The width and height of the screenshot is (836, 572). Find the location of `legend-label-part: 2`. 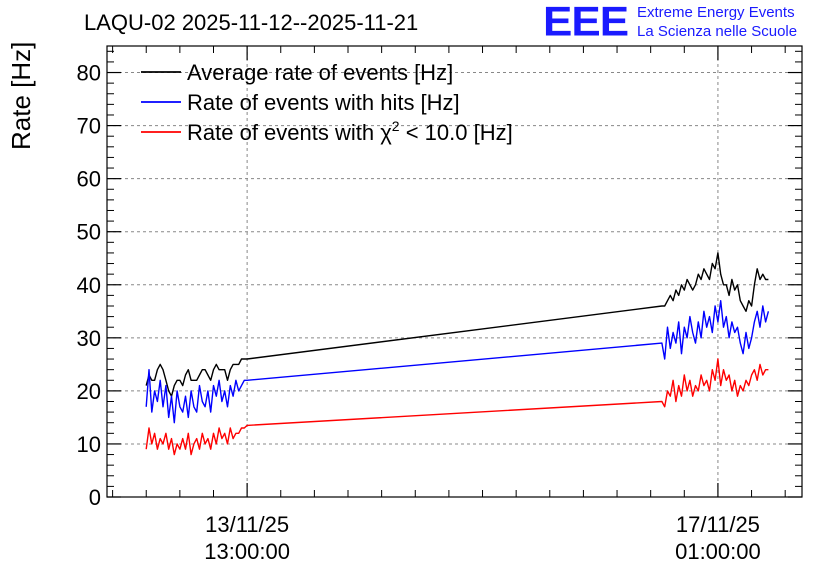

legend-label-part: 2 is located at coordinates (396, 126).